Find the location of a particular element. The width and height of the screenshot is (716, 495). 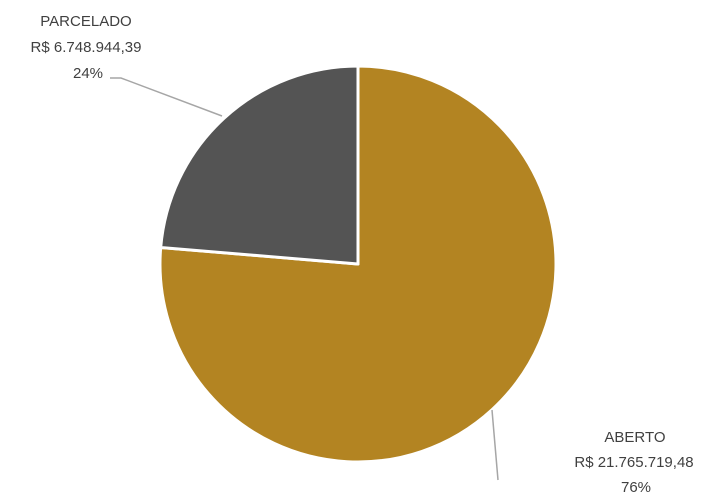

label-parcelado-category: PARCELADO is located at coordinates (85, 21).